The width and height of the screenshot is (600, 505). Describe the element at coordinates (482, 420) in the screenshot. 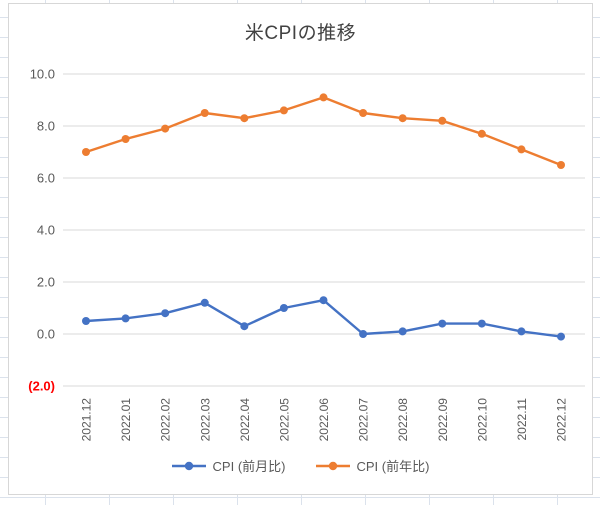

I see `x-axis-label: 2022.10` at that location.